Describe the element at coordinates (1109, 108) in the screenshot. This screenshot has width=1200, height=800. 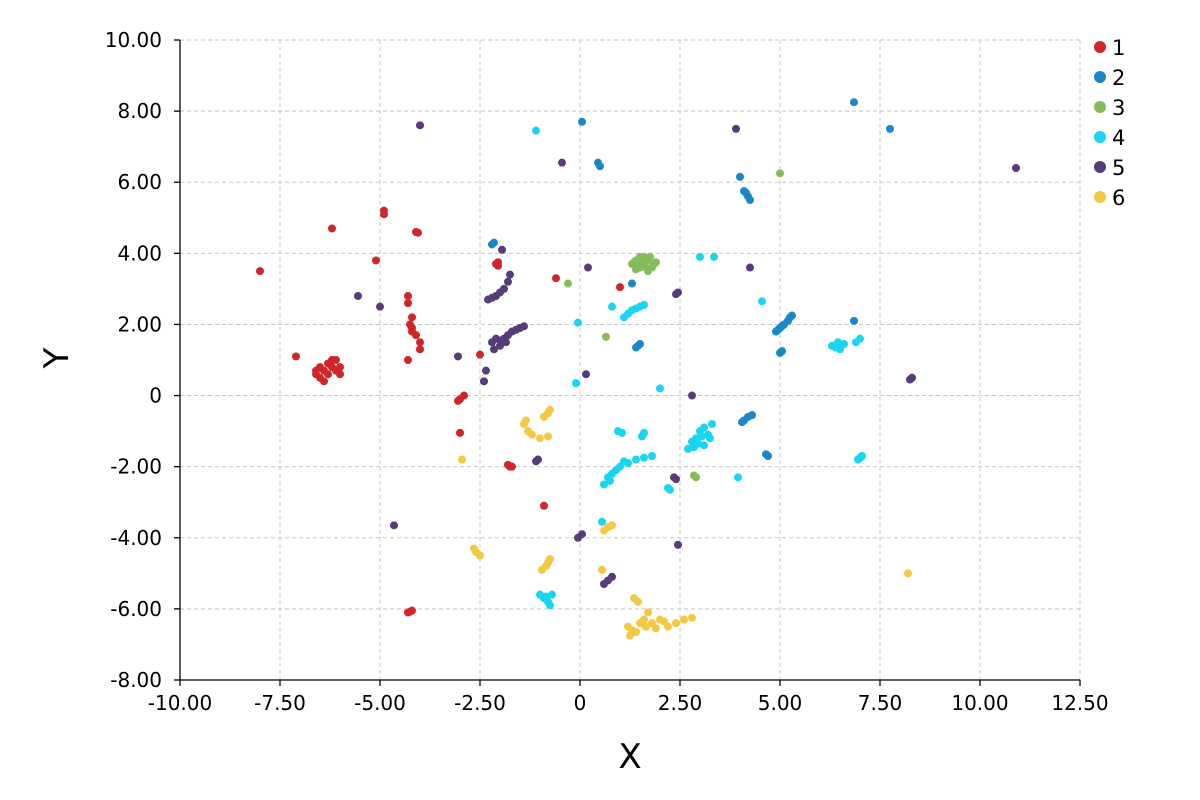
I see `legend-item-3: 3` at that location.